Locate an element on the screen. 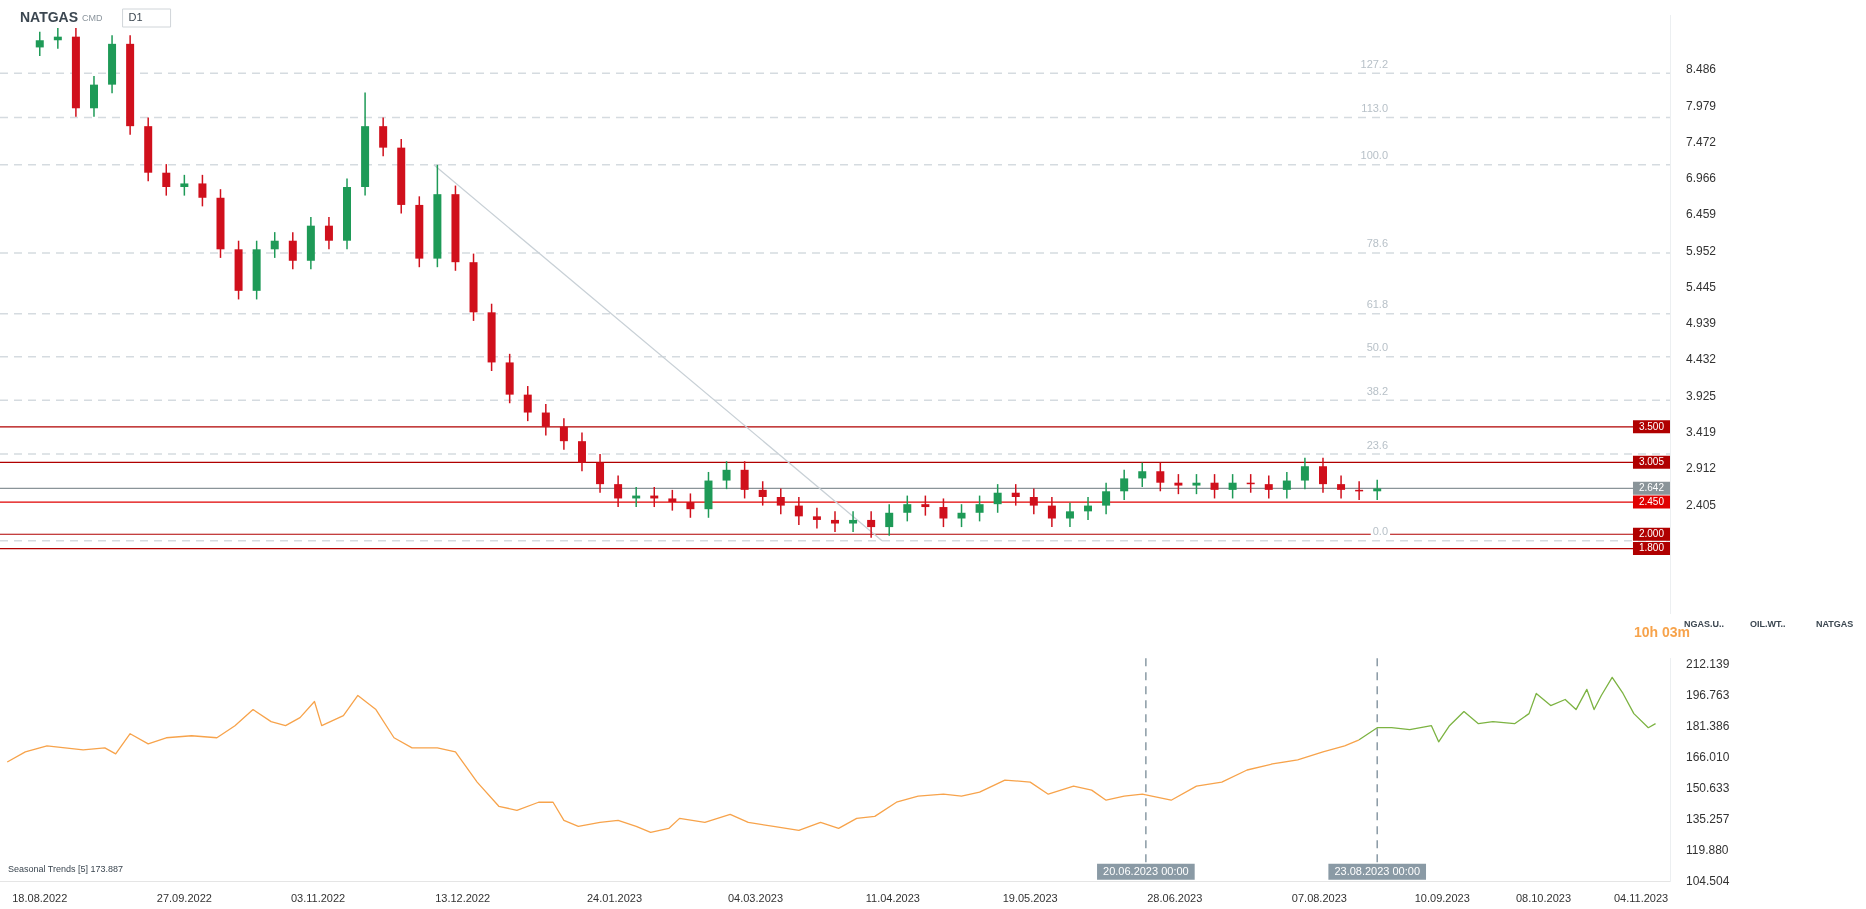 This screenshot has width=1866, height=909. annotation: 38.2 is located at coordinates (1377, 390).